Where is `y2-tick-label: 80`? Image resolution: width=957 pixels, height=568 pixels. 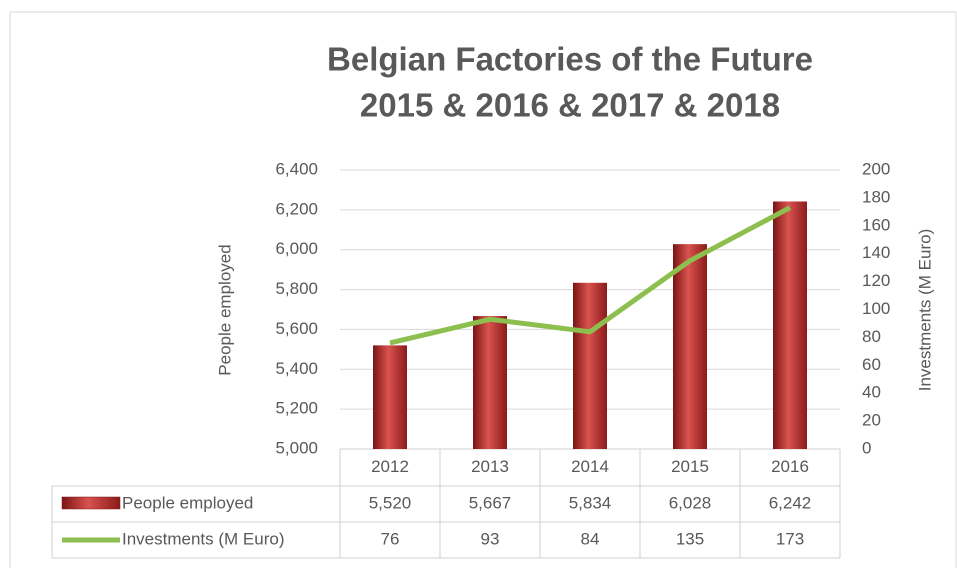 y2-tick-label: 80 is located at coordinates (871, 336).